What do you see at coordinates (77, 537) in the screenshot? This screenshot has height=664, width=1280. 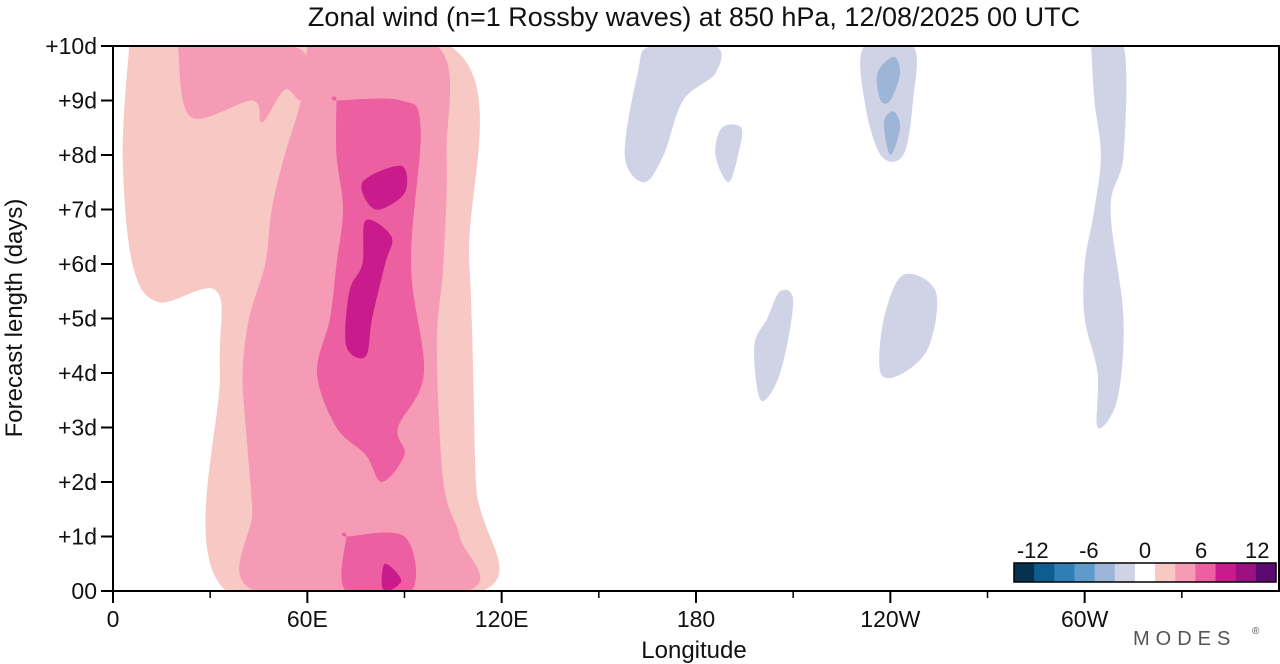 I see `y-tick-label: +1d` at bounding box center [77, 537].